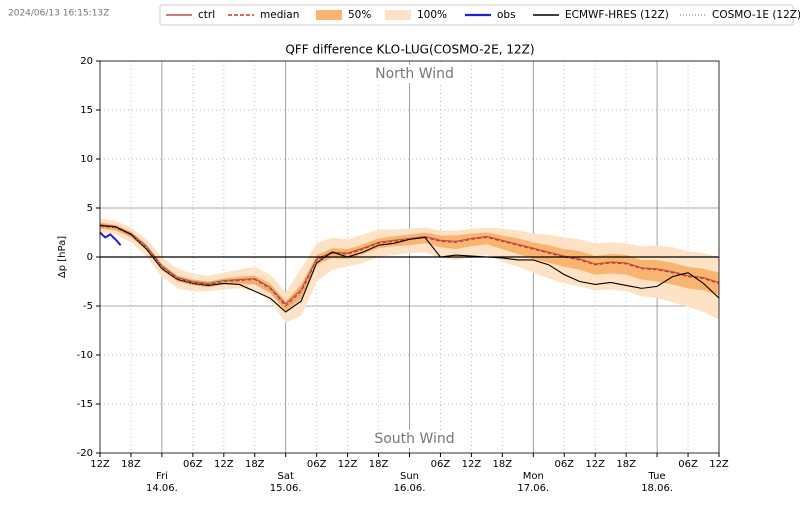 The height and width of the screenshot is (509, 800). What do you see at coordinates (85, 453) in the screenshot?
I see `y-tick-label: -20` at bounding box center [85, 453].